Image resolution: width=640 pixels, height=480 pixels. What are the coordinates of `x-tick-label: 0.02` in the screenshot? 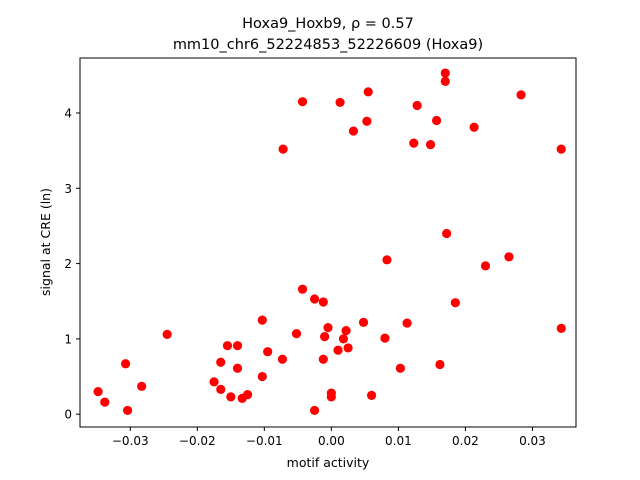 It's located at (465, 441).